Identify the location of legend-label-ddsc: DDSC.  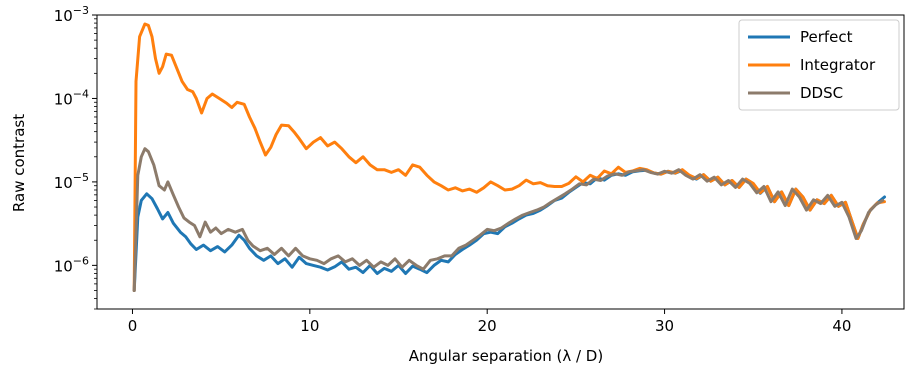
(821, 93).